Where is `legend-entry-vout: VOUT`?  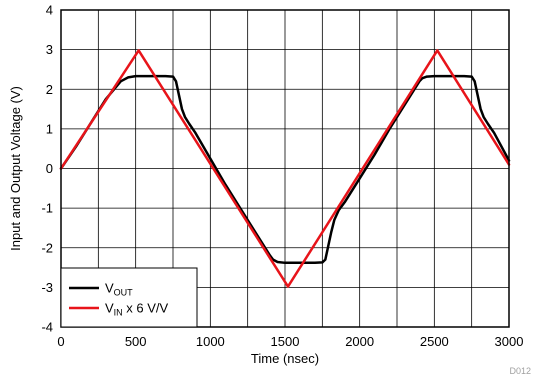
legend-entry-vout: VOUT is located at coordinates (119, 289).